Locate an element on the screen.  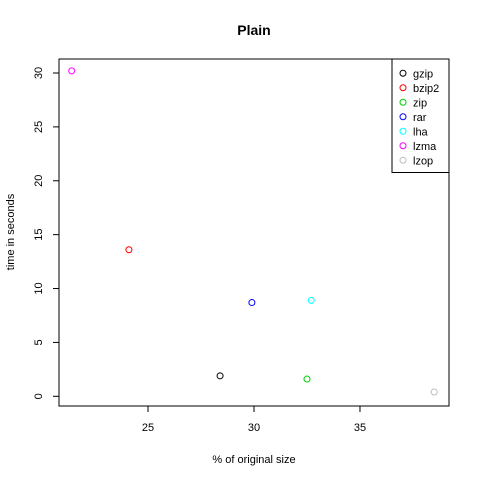
legend-marker-lha is located at coordinates (403, 131).